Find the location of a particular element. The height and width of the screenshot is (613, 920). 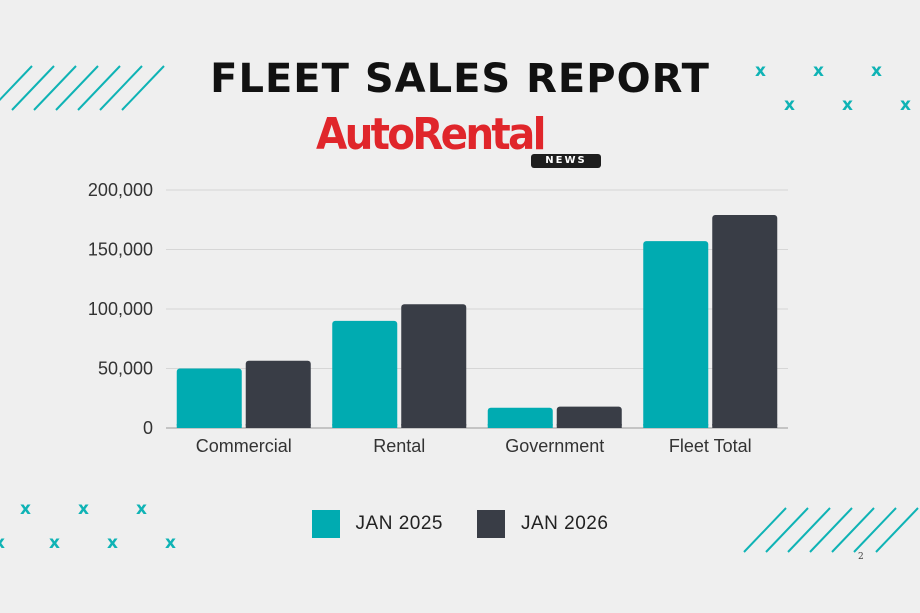

legend-swatch-2025 is located at coordinates (325, 524).